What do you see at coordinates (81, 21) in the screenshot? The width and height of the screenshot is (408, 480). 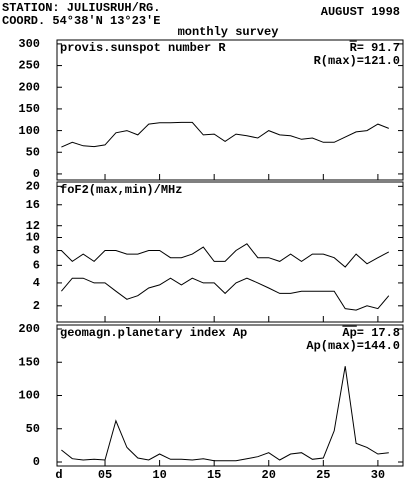 I see `coordinates: COORD. 54°38'N 13°23'E` at bounding box center [81, 21].